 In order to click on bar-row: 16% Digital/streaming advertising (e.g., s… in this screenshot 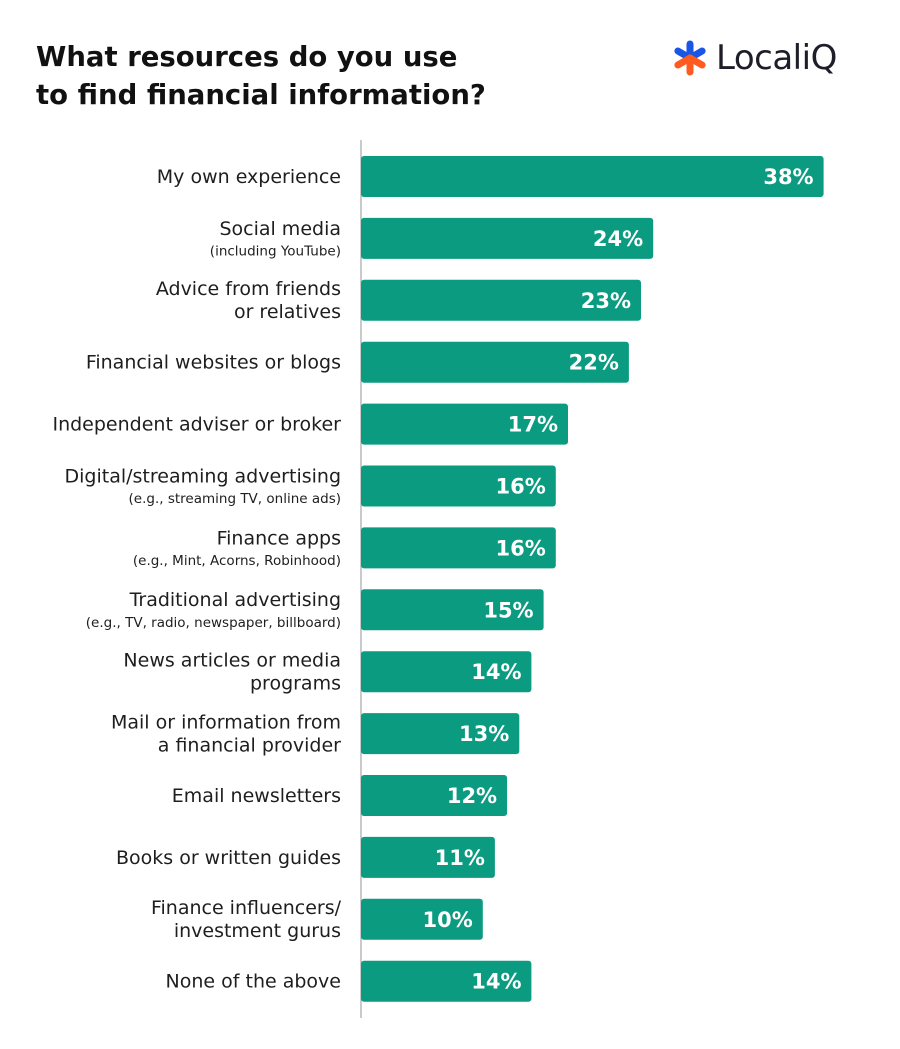, I will do `click(310, 486)`.